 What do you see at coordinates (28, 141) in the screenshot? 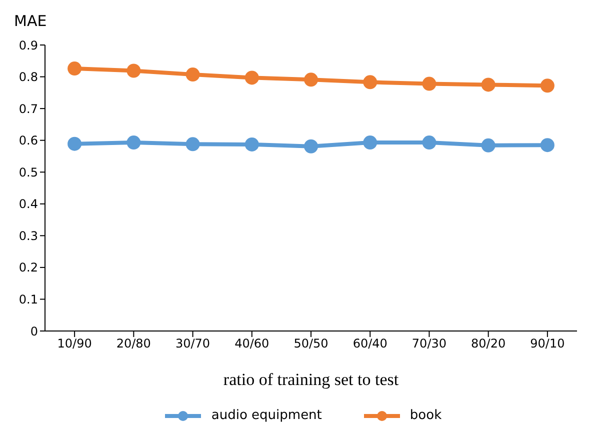
I see `y-tick-label: 0.6` at bounding box center [28, 141].